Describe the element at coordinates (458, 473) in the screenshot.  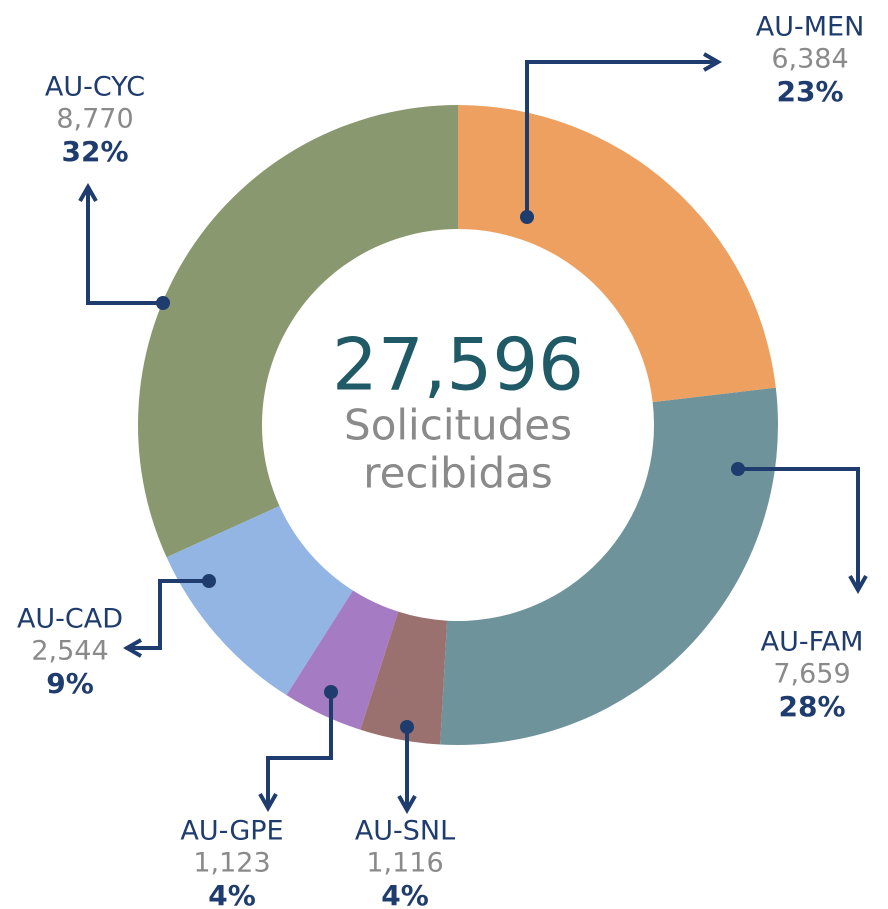
I see `center-label: recibidas` at that location.